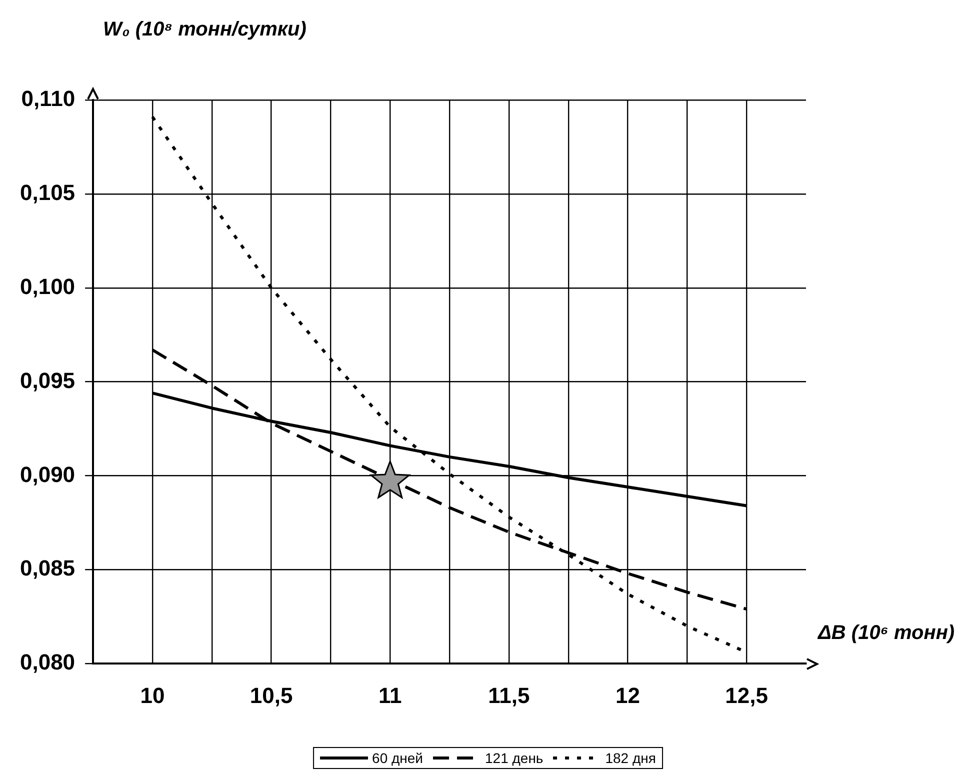 The height and width of the screenshot is (775, 976). I want to click on x-tick-label: 12,5, so click(746, 695).